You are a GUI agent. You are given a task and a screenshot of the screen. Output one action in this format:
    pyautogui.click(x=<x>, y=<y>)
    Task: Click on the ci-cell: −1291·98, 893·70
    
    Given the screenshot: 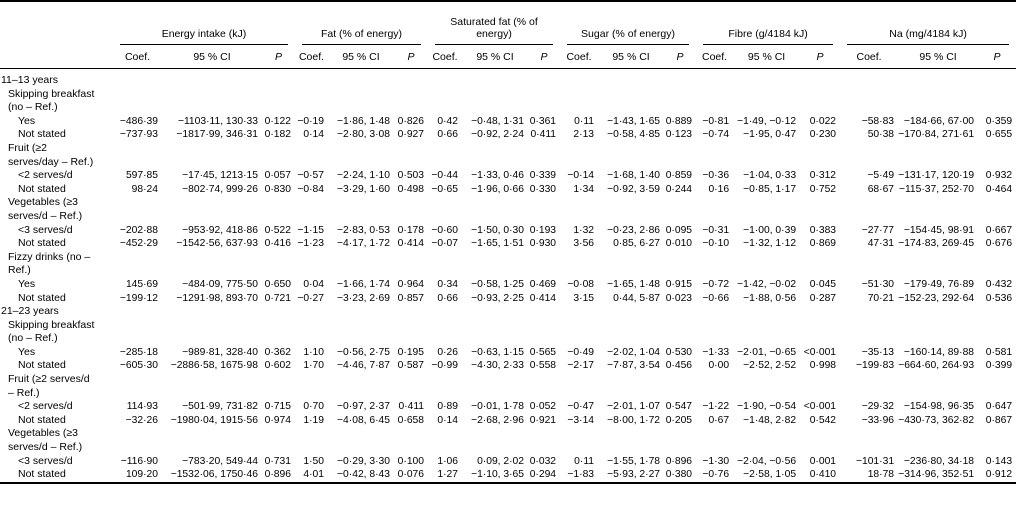 What is the action you would take?
    pyautogui.click(x=217, y=298)
    